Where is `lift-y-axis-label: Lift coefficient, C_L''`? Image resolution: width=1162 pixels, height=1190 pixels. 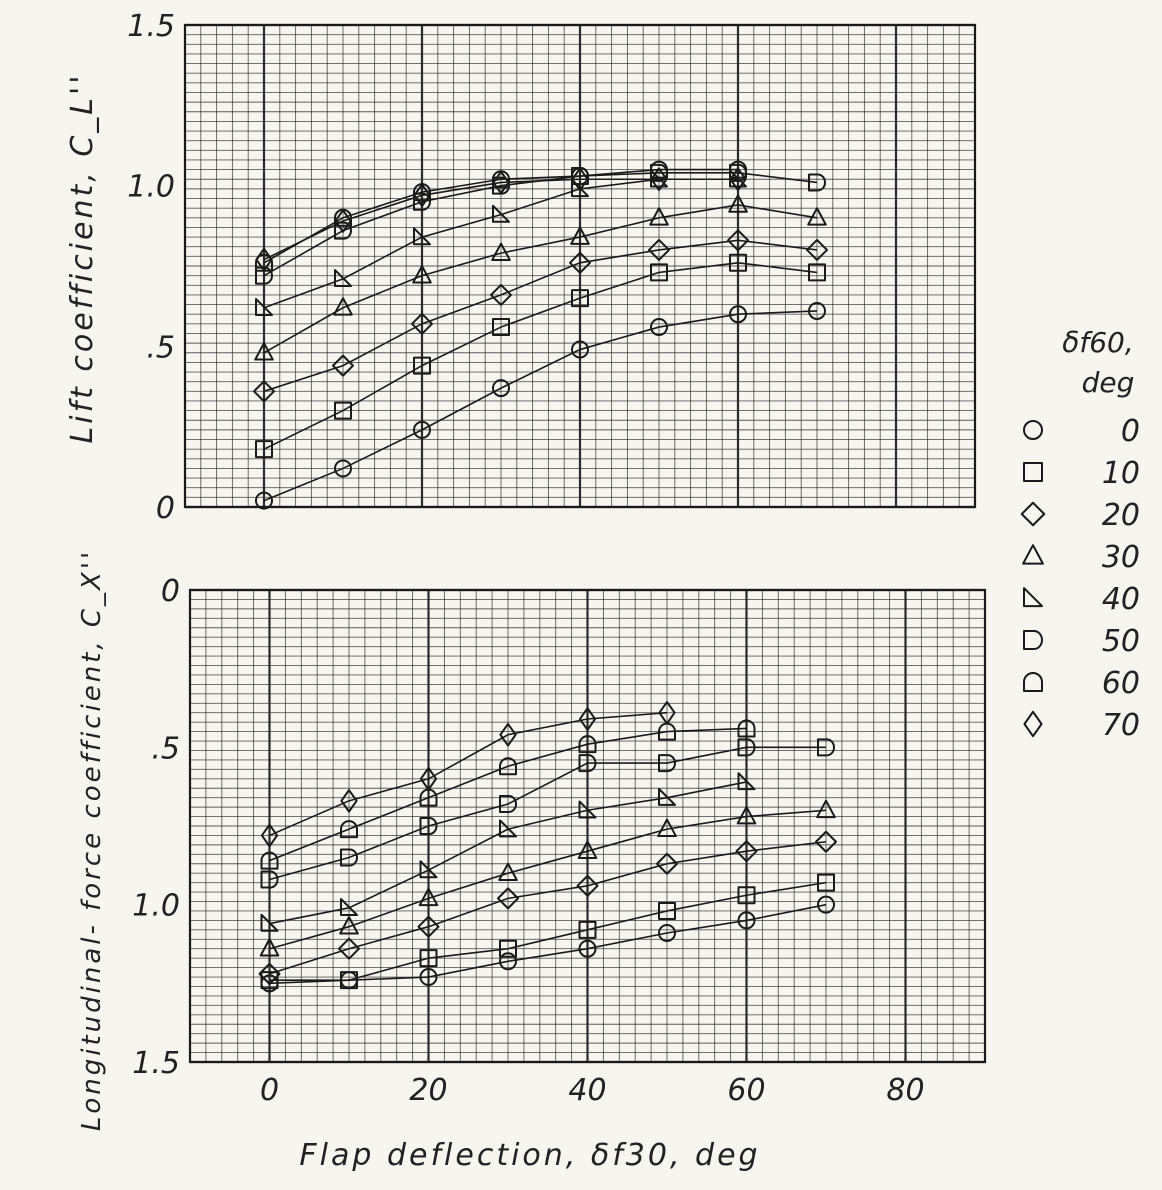
lift-y-axis-label: Lift coefficient, C_L'' is located at coordinates (82, 258).